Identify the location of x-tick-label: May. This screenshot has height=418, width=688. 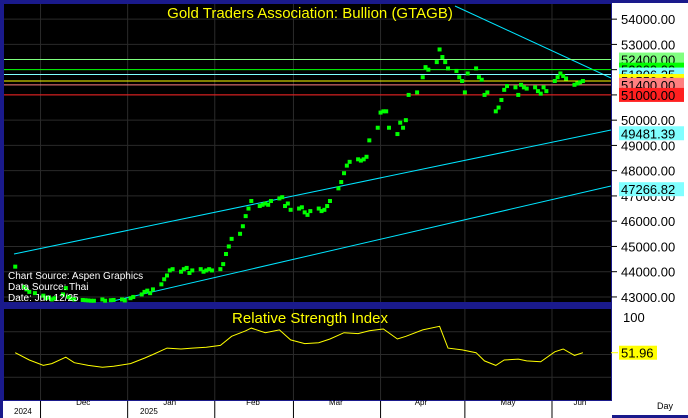
(507, 402).